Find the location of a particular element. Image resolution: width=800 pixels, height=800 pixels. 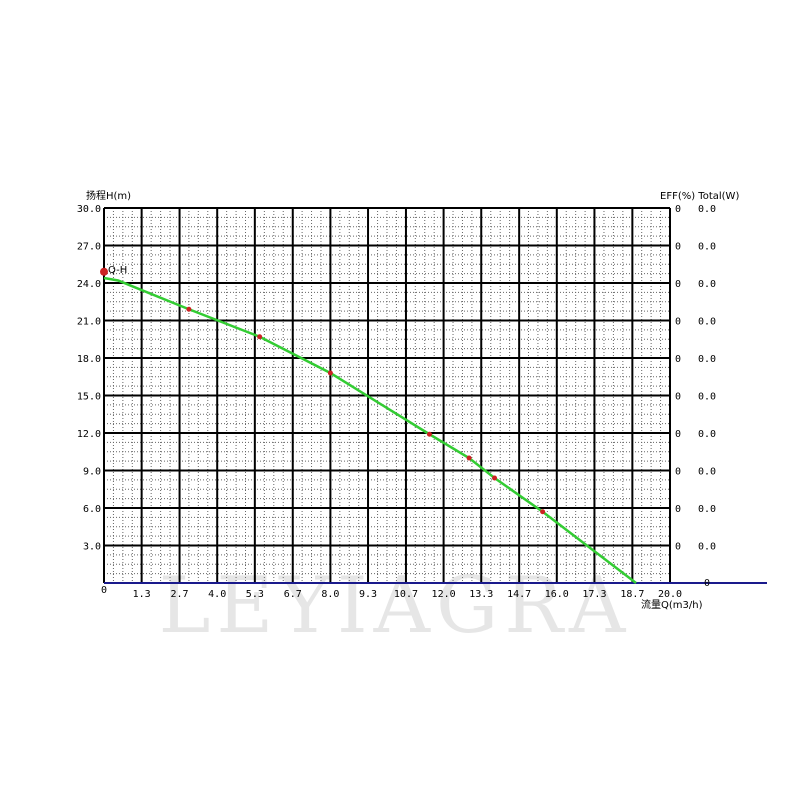

x-tick-label: 17.3 is located at coordinates (594, 594).